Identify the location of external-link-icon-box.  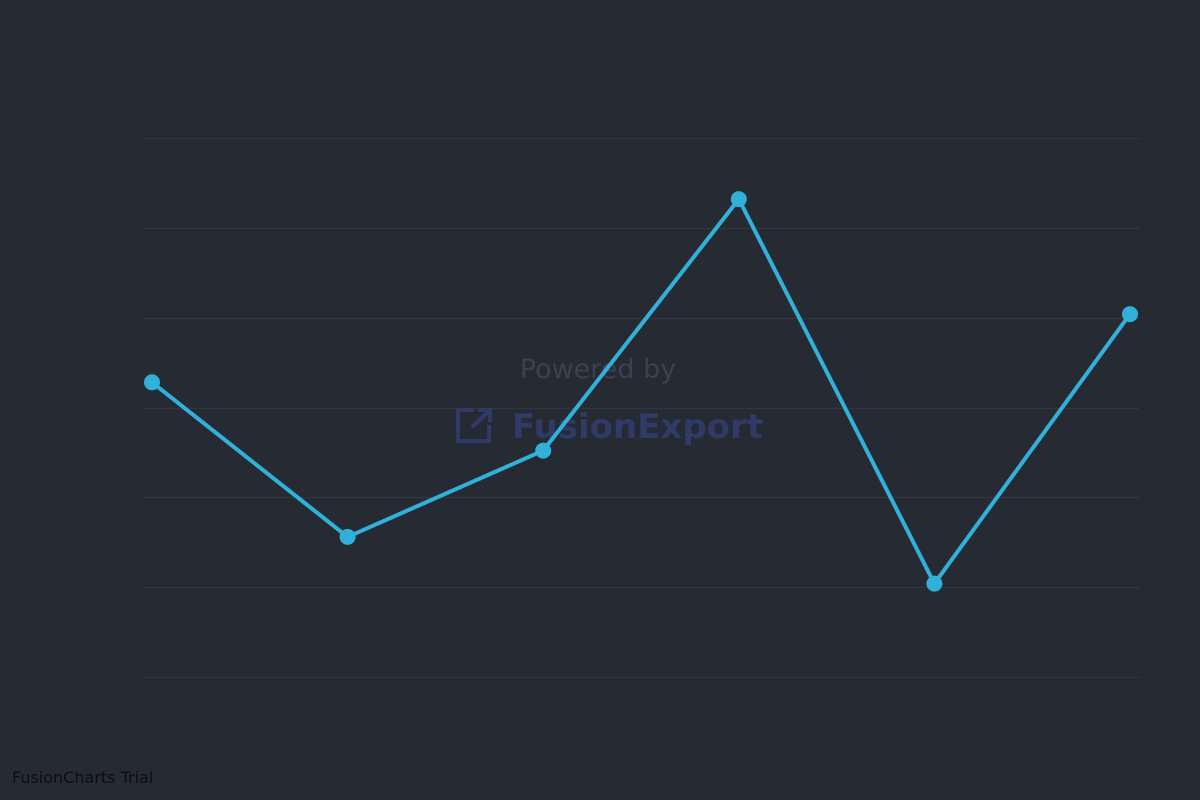
(473, 425).